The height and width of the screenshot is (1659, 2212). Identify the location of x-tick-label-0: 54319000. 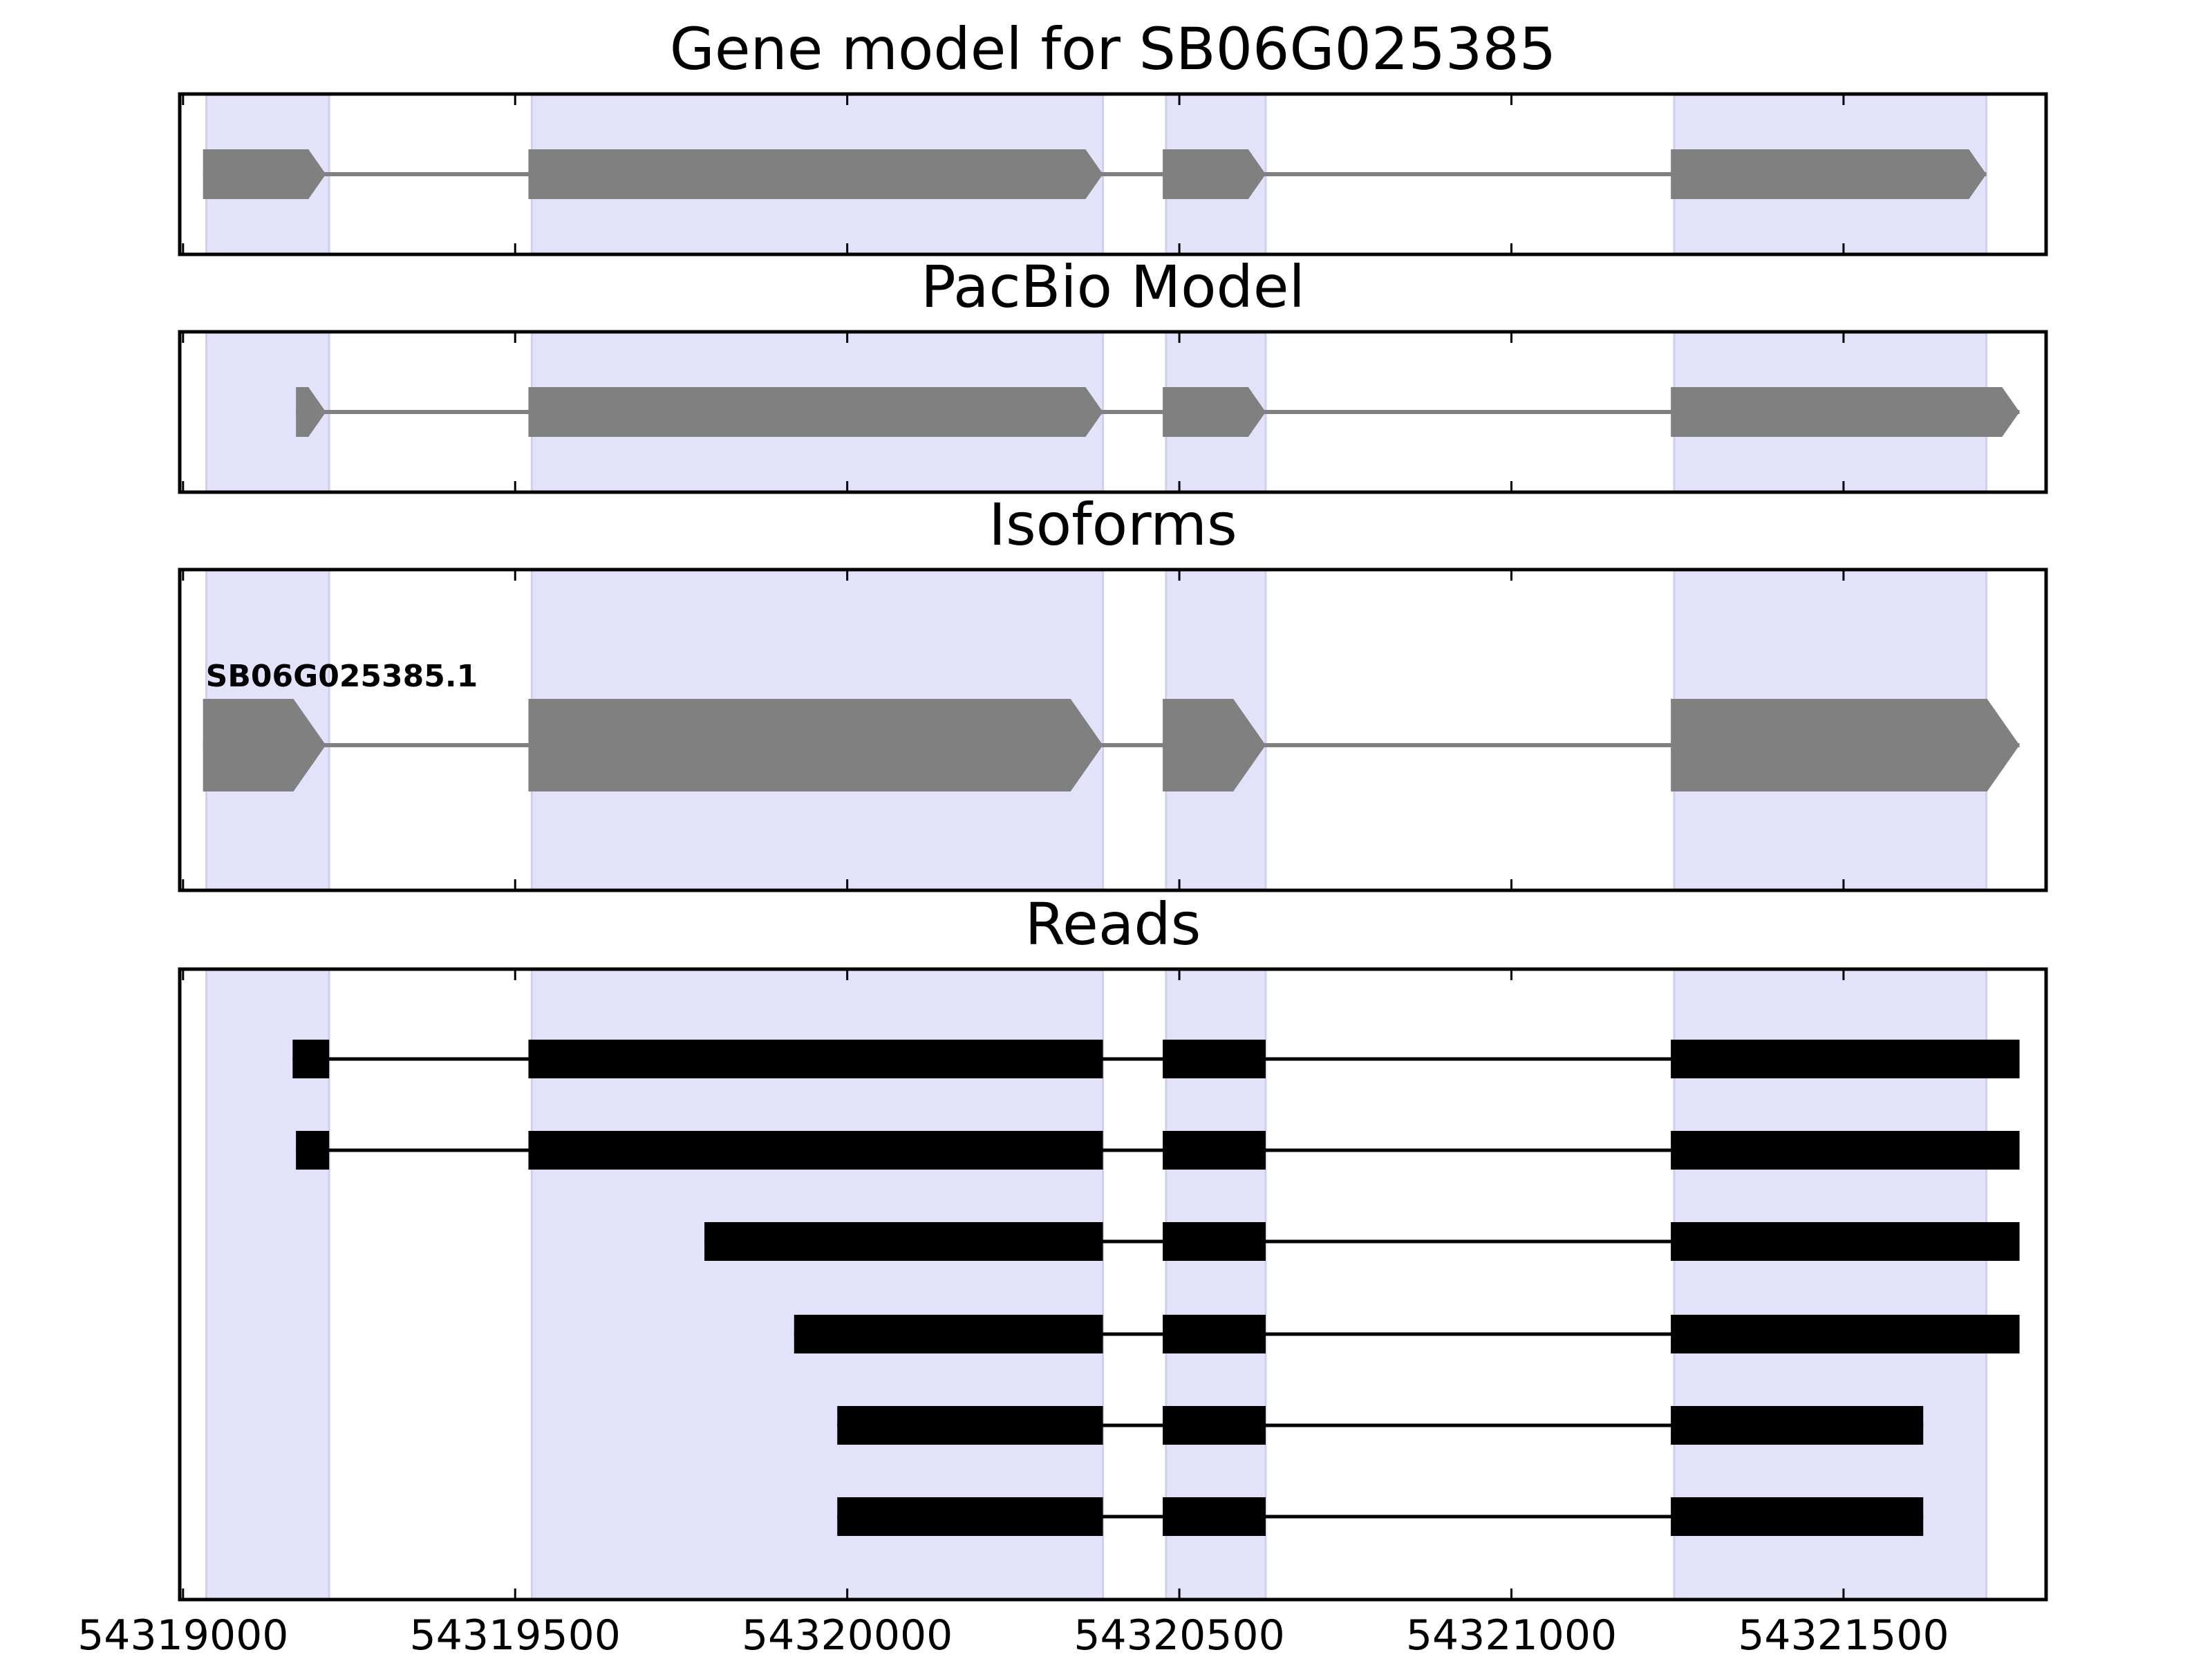
(182, 1635).